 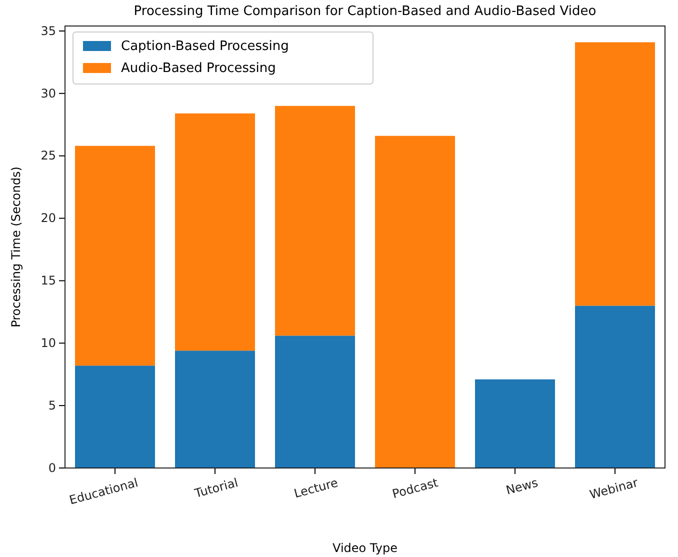 I want to click on chart-title: Processing Time Comparison for Caption-Based and Audio-Based Video, so click(x=365, y=11).